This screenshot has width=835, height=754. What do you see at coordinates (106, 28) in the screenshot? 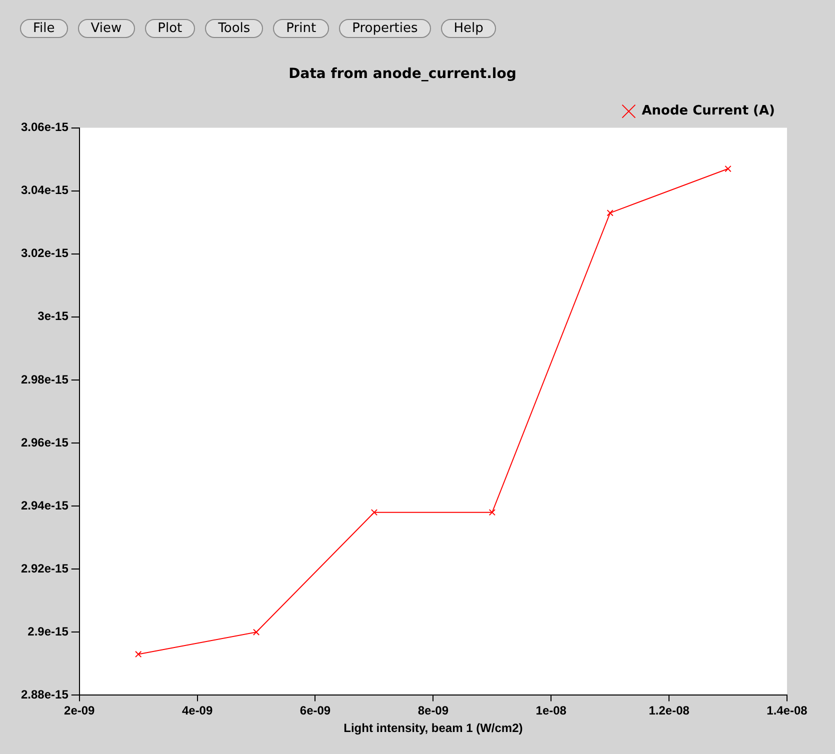
I see `text: View` at bounding box center [106, 28].